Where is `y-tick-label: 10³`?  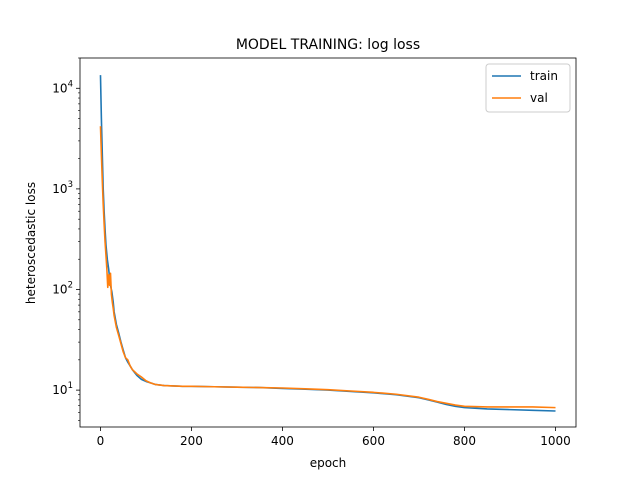 y-tick-label: 10³ is located at coordinates (62, 188).